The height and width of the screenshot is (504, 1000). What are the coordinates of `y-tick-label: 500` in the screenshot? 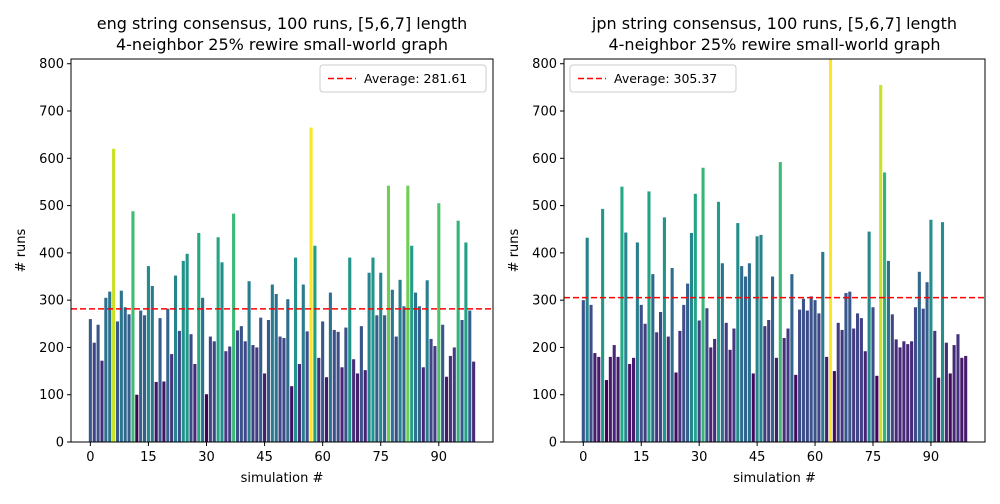 It's located at (544, 206).